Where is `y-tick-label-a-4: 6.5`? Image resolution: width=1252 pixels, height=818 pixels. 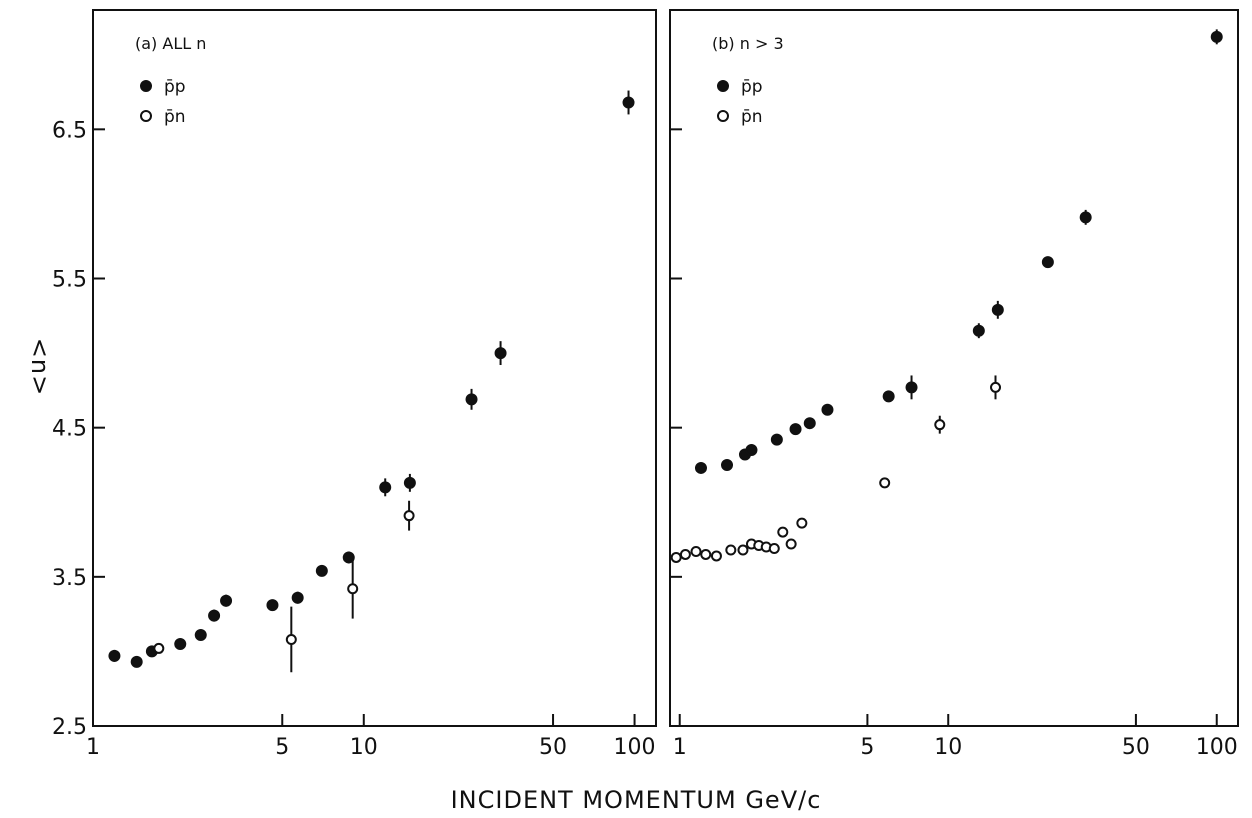
y-tick-label-a-4: 6.5 is located at coordinates (69, 130).